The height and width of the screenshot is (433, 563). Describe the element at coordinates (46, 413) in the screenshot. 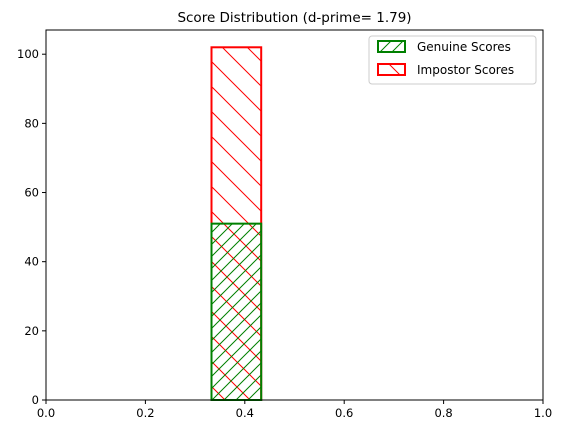

I see `x-tick-label: 0.0` at that location.